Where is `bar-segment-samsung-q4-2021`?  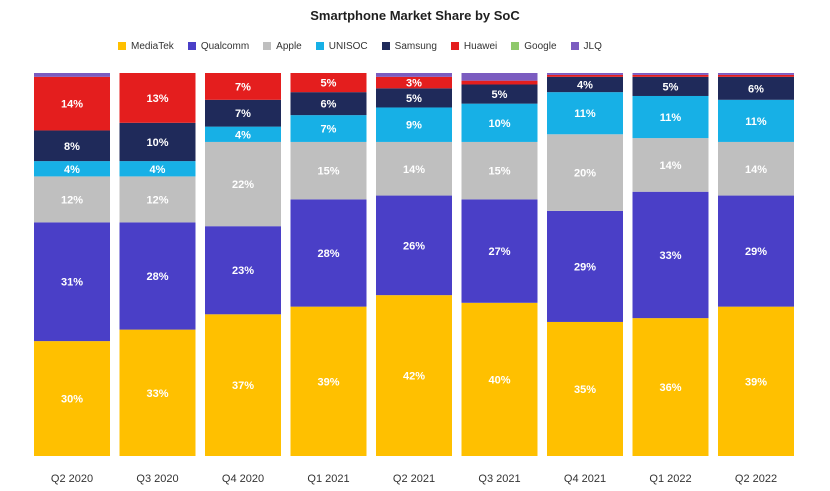 bar-segment-samsung-q4-2021 is located at coordinates (585, 84).